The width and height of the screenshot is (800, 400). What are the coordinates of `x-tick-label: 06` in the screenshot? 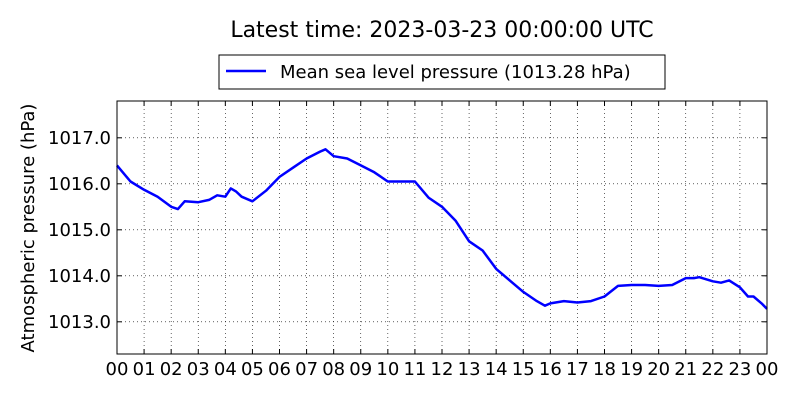 It's located at (279, 369).